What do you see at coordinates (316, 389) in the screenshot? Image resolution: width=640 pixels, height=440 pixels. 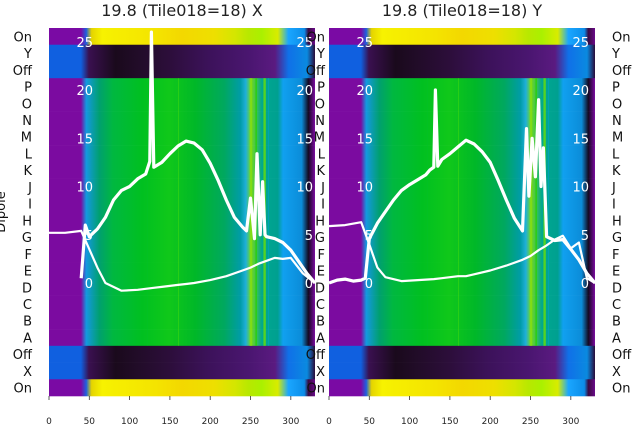 I see `dipole-label: On` at bounding box center [316, 389].